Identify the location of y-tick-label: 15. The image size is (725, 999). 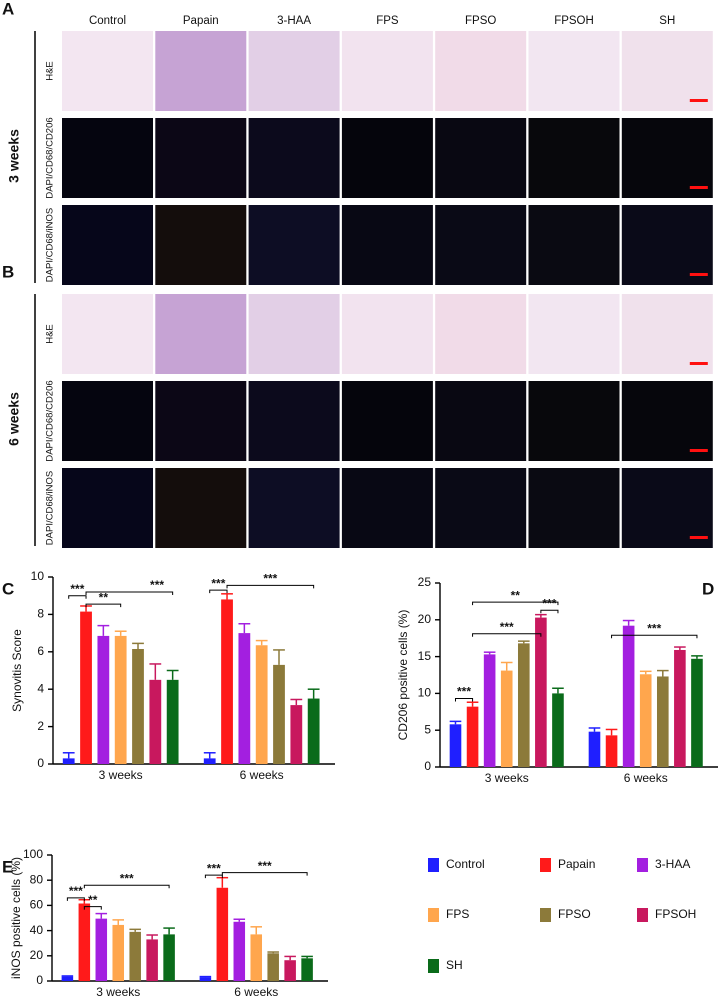
(425, 656).